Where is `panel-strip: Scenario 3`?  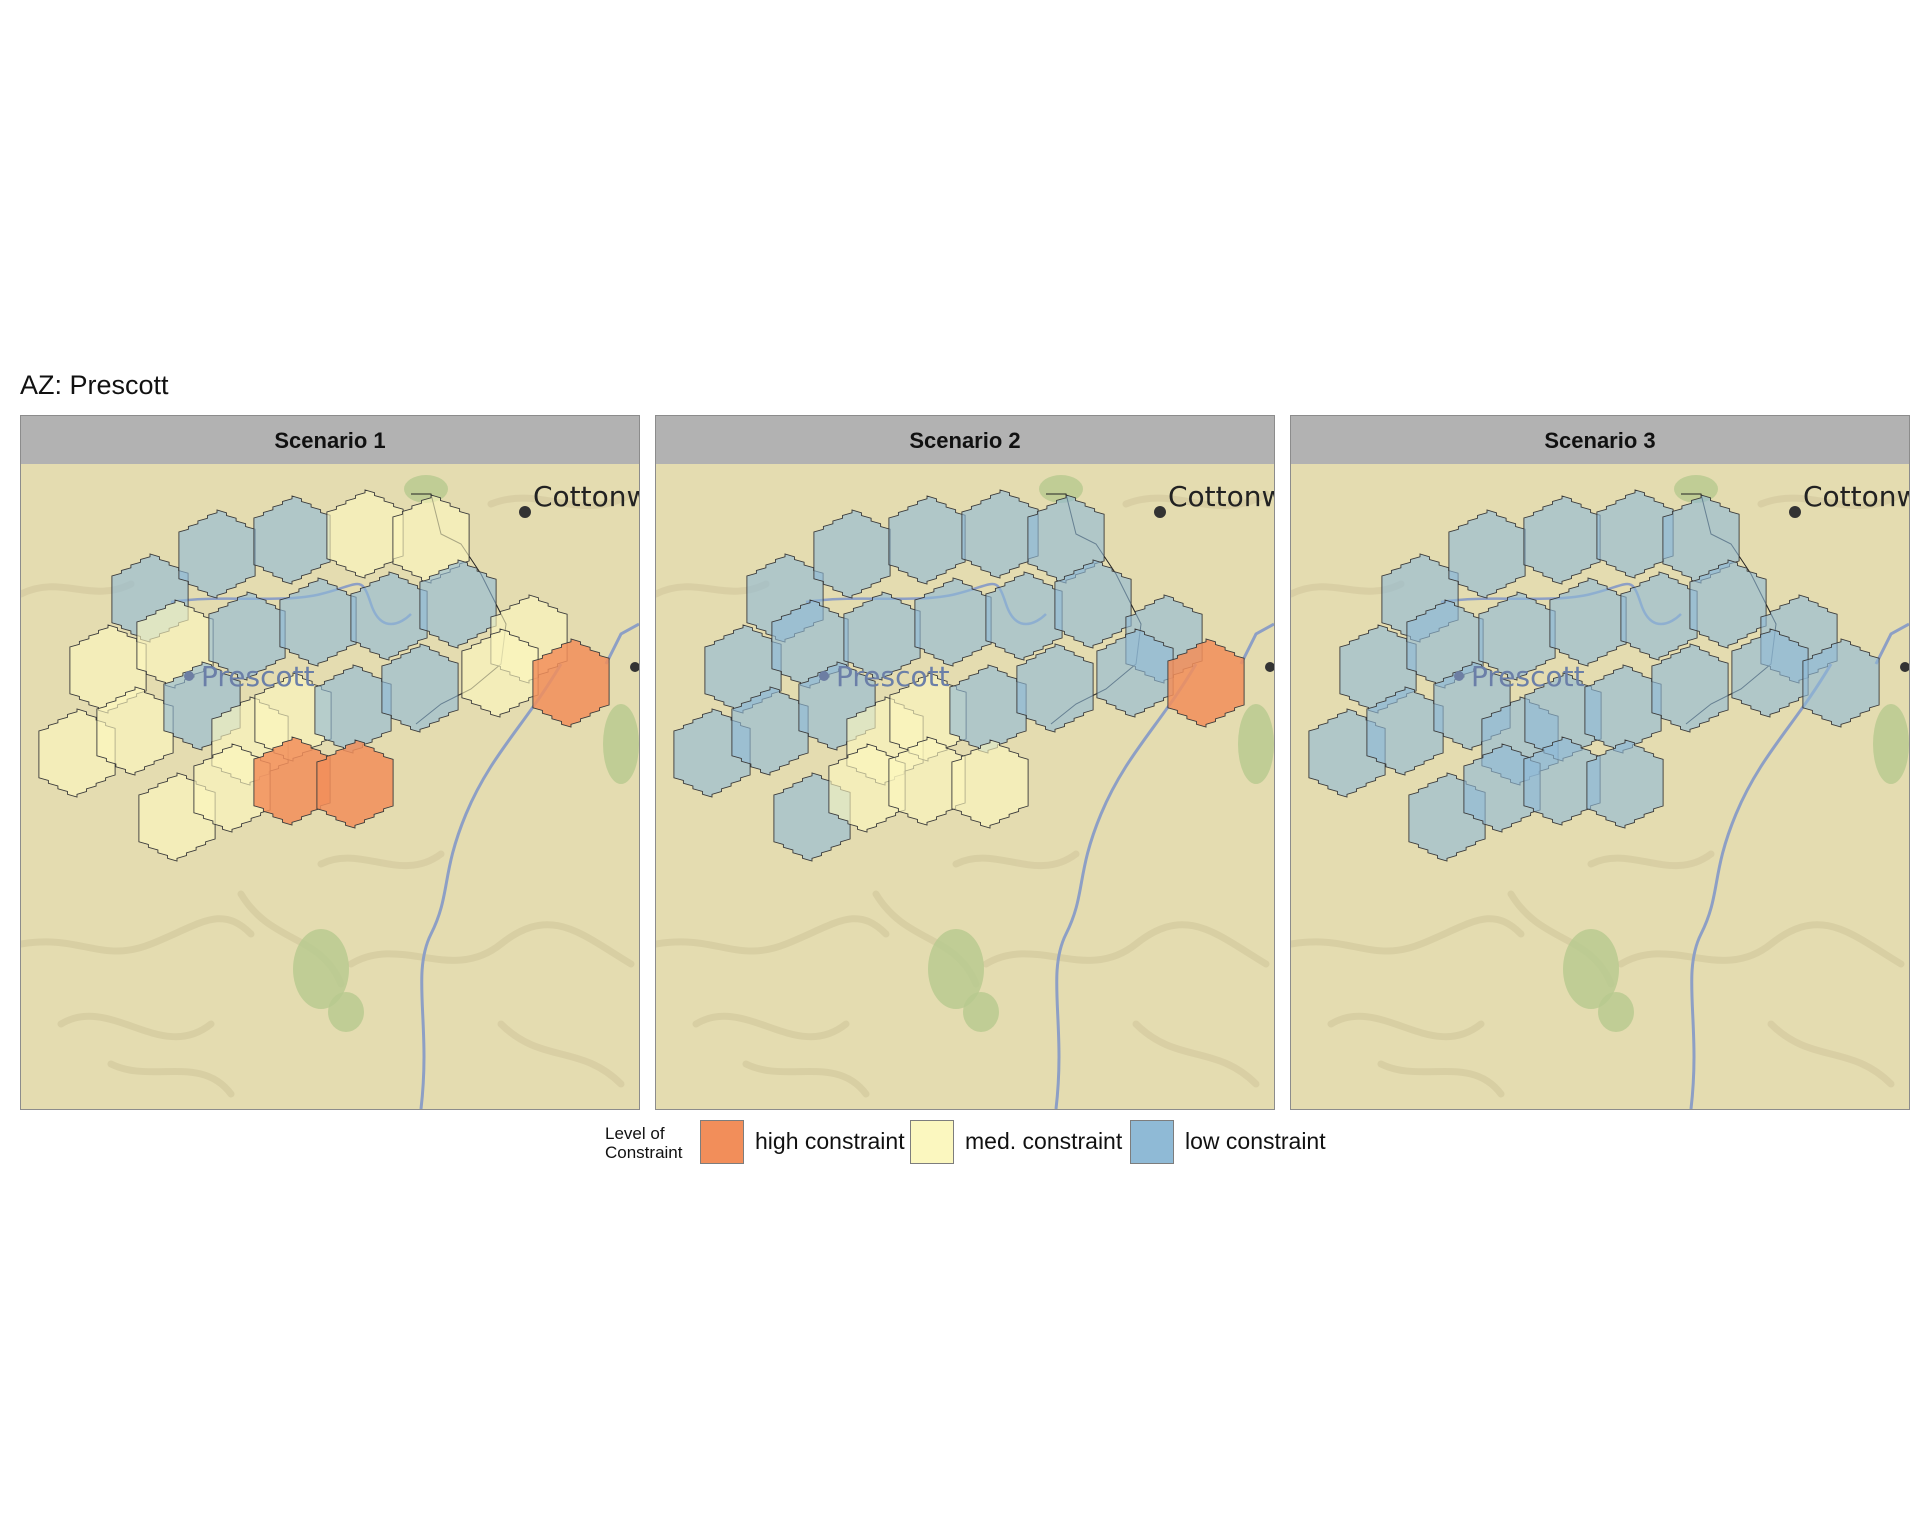
panel-strip: Scenario 3 is located at coordinates (1600, 440).